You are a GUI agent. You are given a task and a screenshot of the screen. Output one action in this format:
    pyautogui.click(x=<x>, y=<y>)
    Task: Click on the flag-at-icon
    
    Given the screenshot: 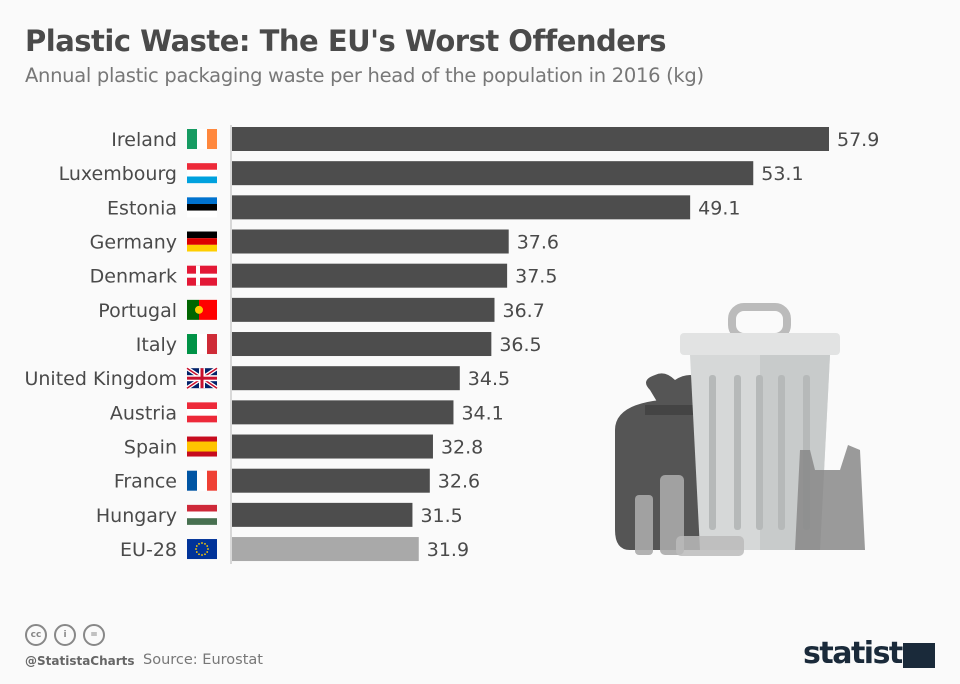 What is the action you would take?
    pyautogui.click(x=202, y=412)
    